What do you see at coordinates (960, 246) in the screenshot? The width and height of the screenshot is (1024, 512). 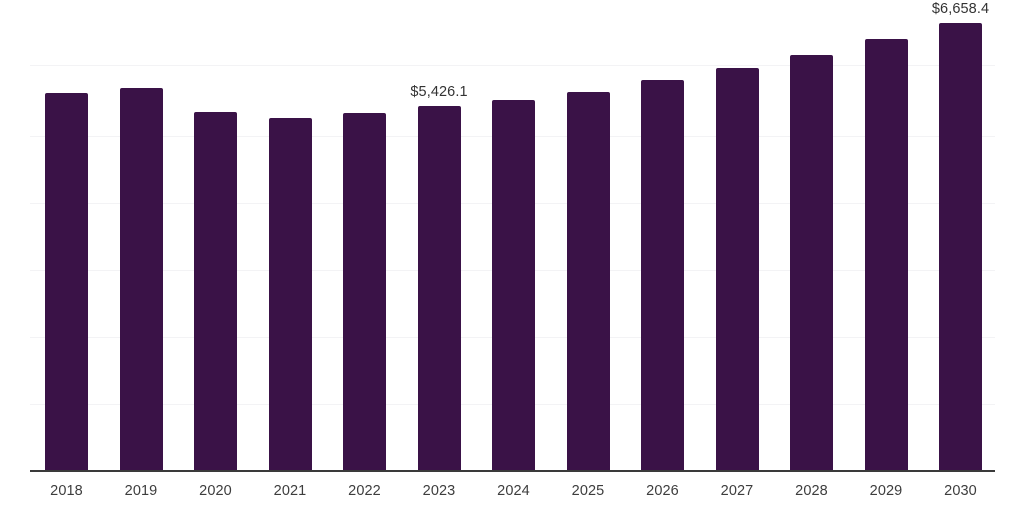 I see `bar-2030` at bounding box center [960, 246].